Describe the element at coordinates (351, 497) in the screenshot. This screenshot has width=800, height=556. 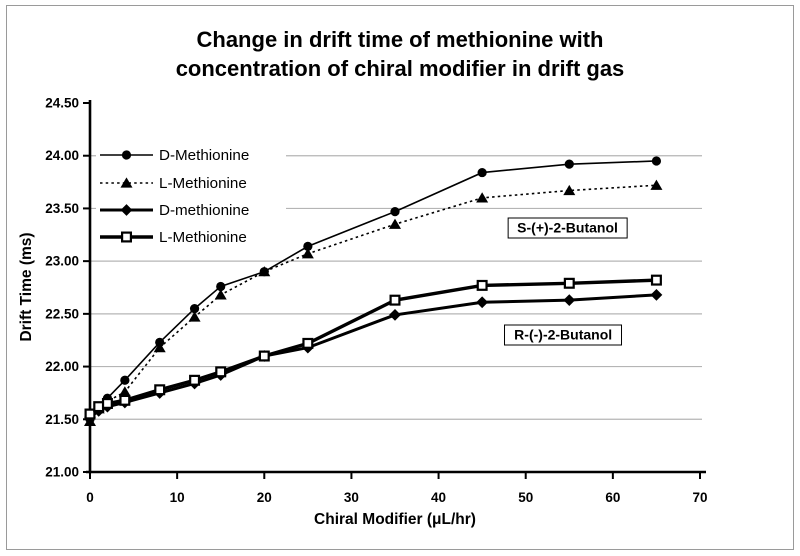
I see `x-tick-label: 30` at that location.